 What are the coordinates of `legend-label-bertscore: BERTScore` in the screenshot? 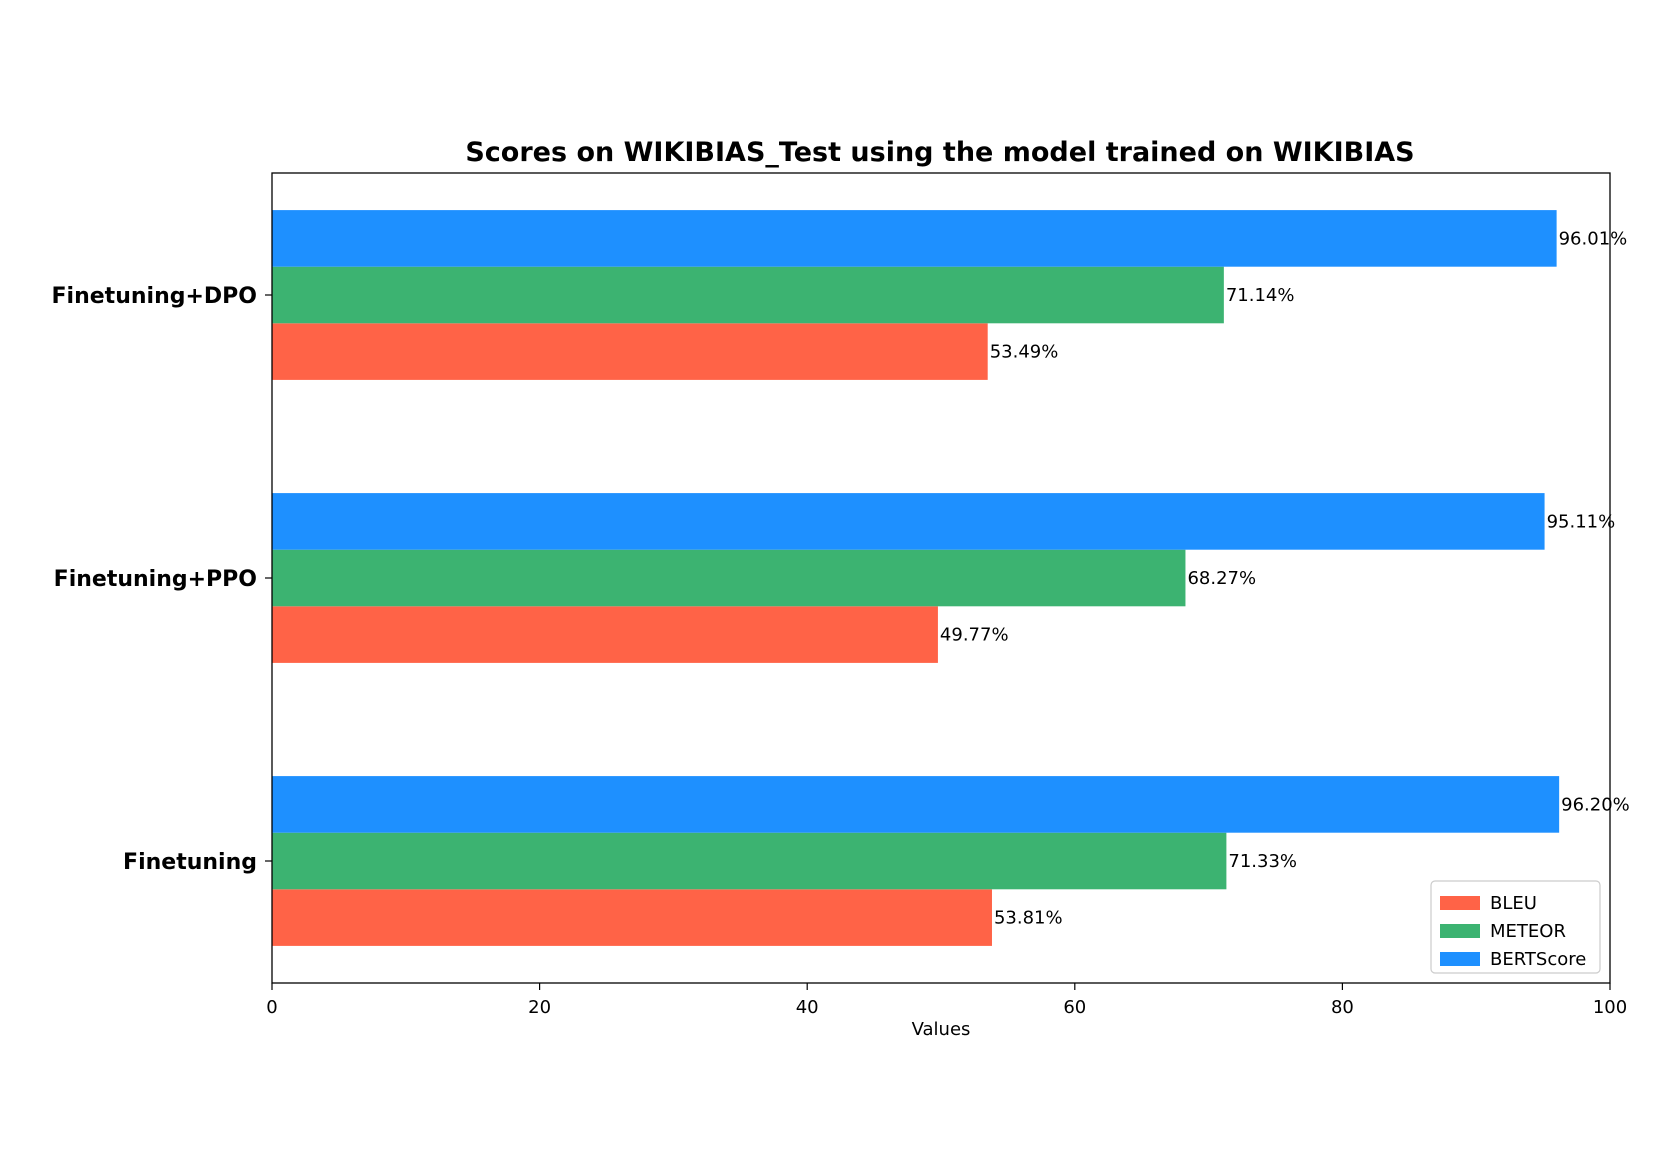 It's located at (1538, 959).